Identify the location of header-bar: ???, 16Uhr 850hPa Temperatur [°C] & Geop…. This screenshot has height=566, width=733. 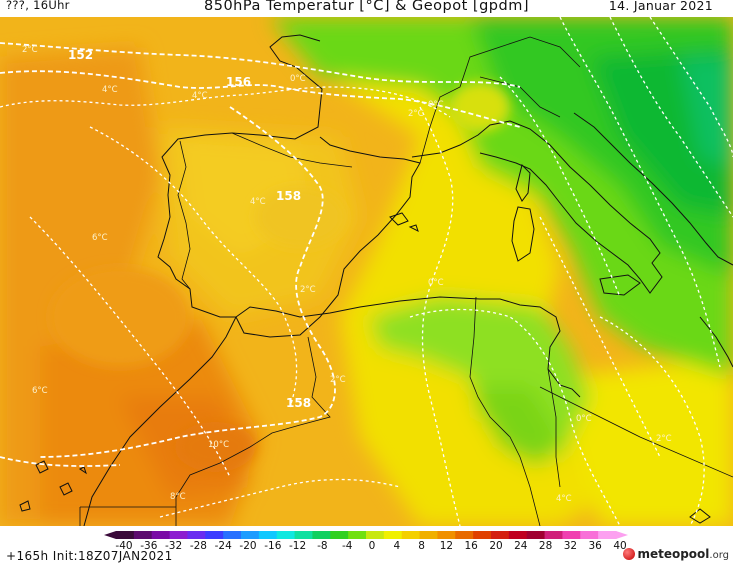
(366, 10).